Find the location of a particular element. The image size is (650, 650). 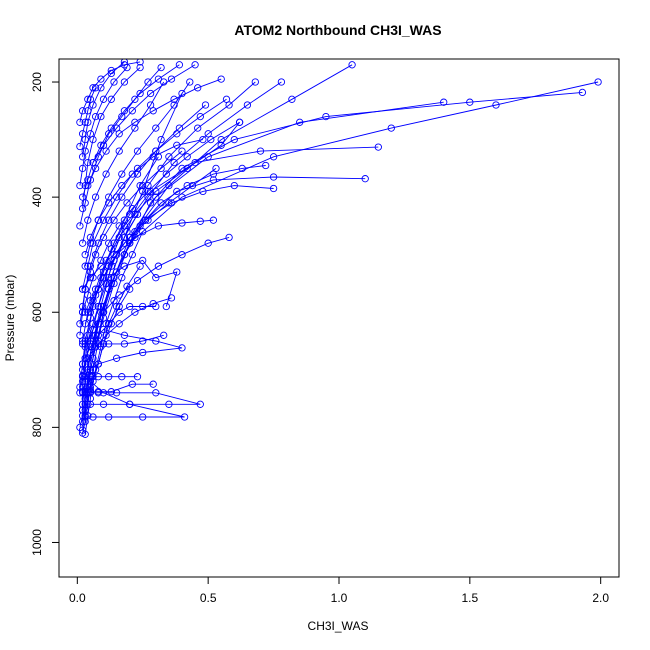

y-tick-label: 800 is located at coordinates (37, 427).